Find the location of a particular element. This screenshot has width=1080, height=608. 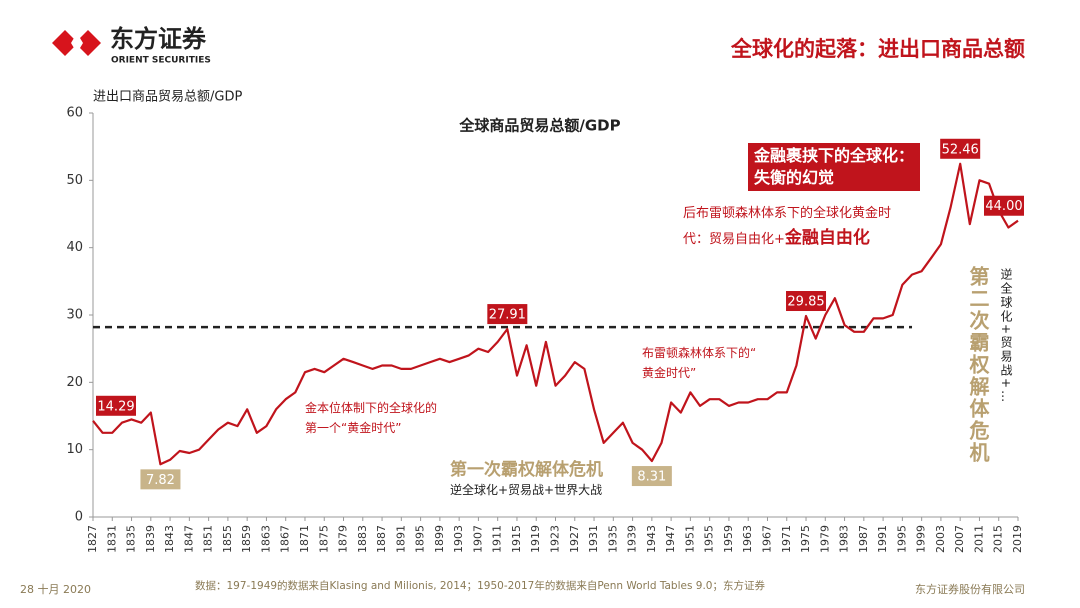

x-tick-label: 1923 is located at coordinates (555, 539).